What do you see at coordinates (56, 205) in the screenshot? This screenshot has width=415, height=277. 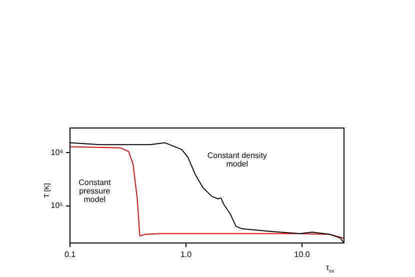 I see `y-tick-label: 10⁵` at bounding box center [56, 205].